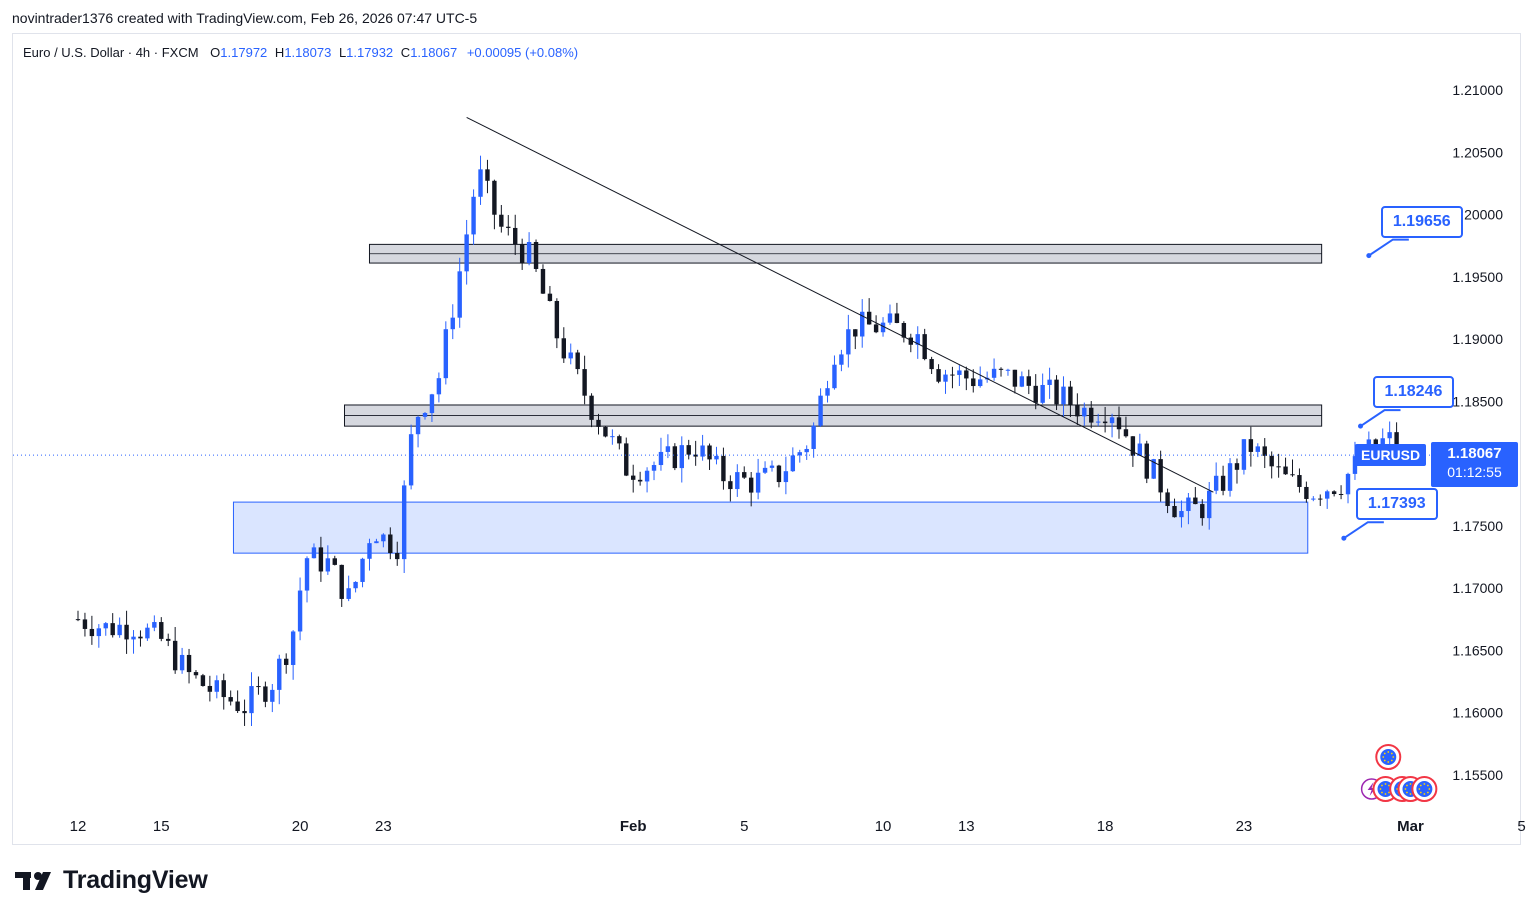 This screenshot has height=920, width=1534. I want to click on price-callout-1: 1.19656, so click(1421, 221).